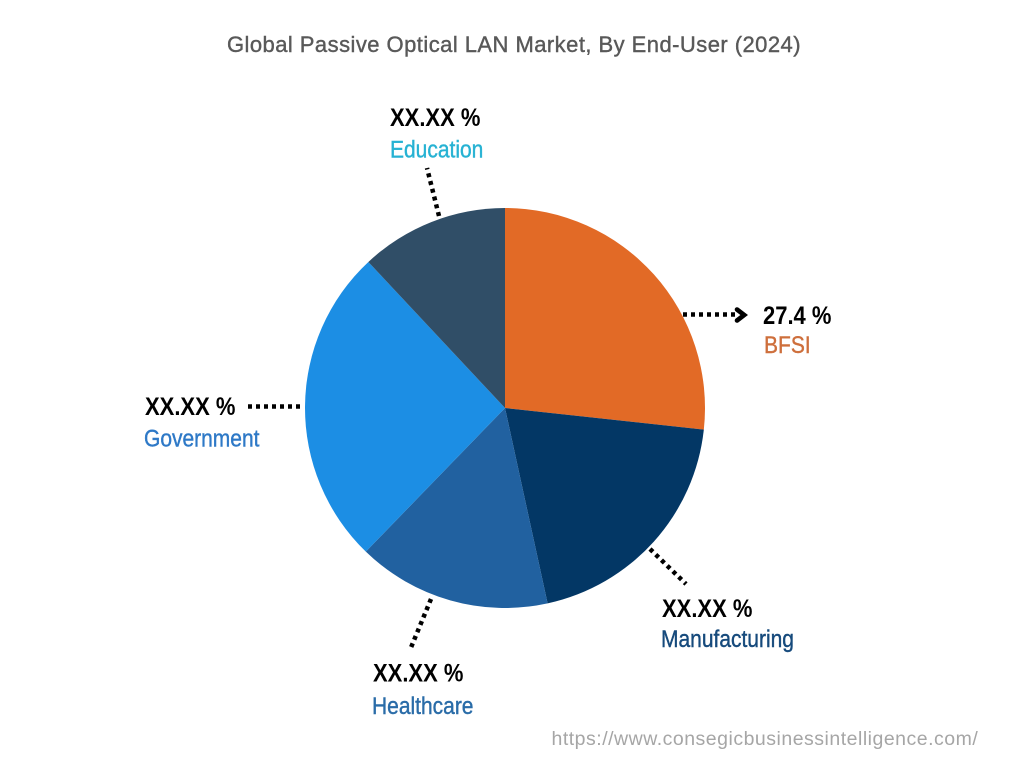 This screenshot has width=1024, height=768. I want to click on svg-text: Education, so click(436, 149).